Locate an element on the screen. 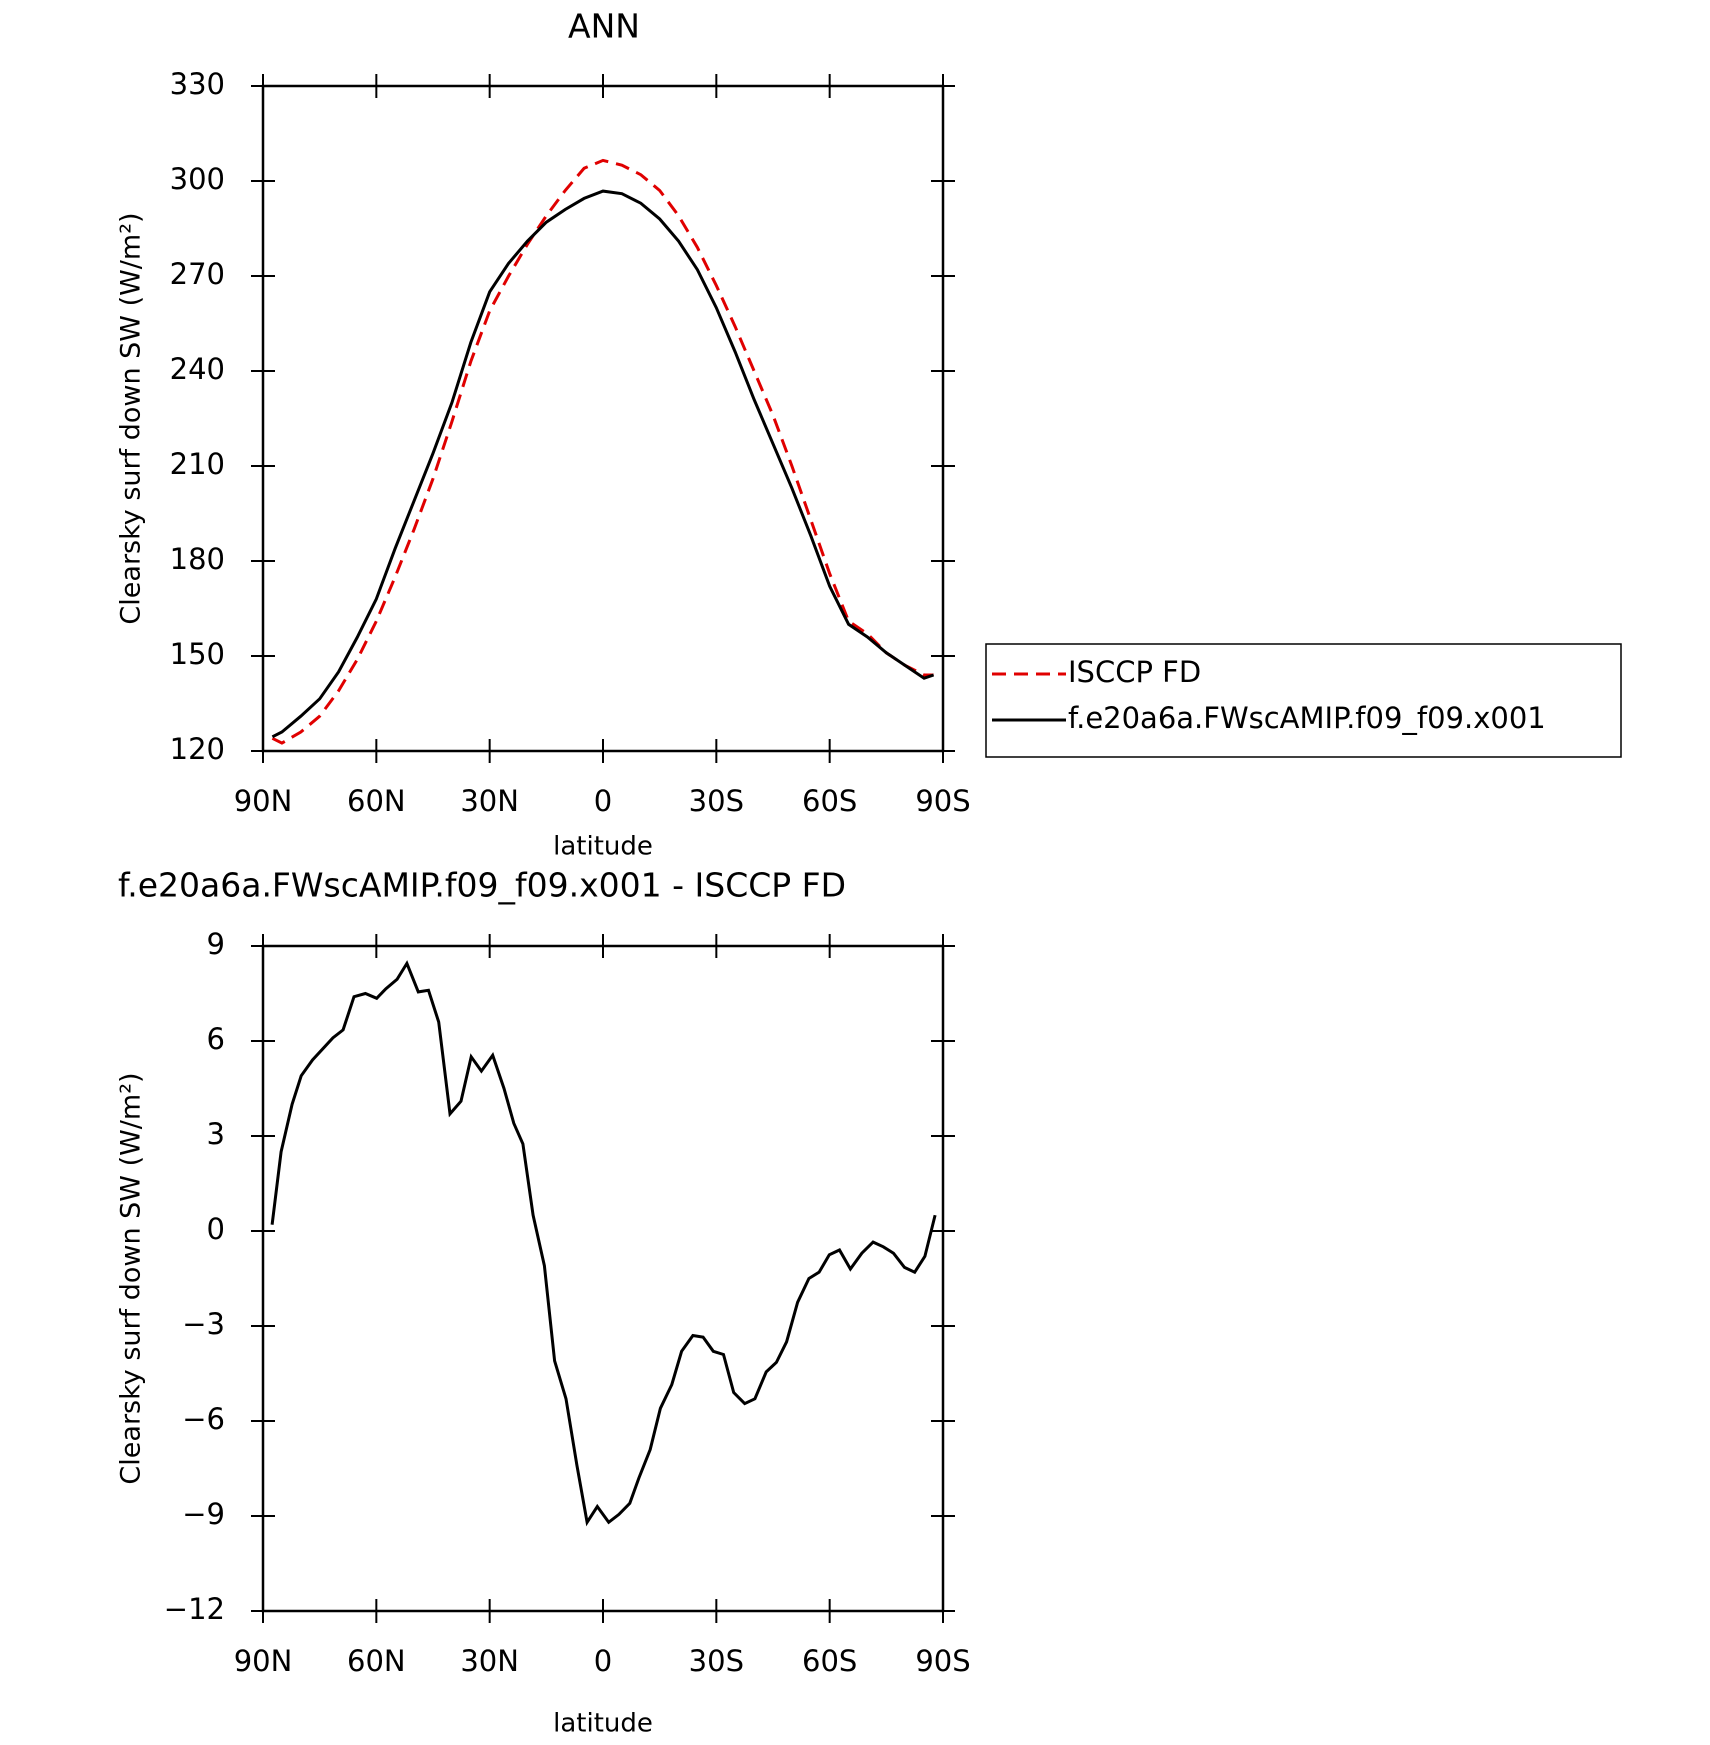 The image size is (1710, 1745). y-tick-label: −3 is located at coordinates (203, 1324).